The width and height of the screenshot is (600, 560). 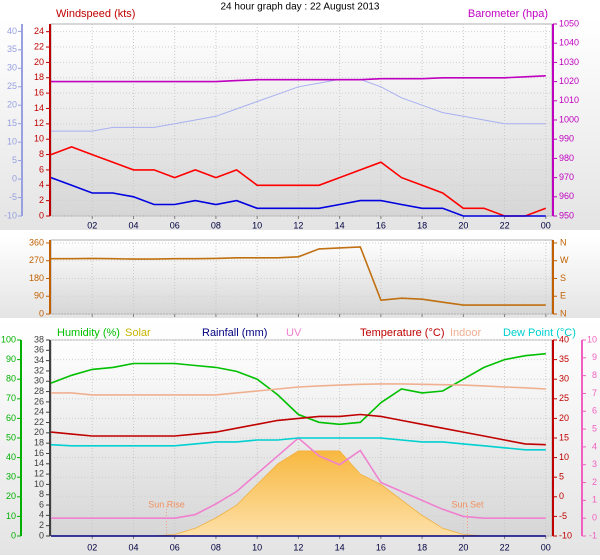 What do you see at coordinates (569, 100) in the screenshot?
I see `y-tick-label: 1010` at bounding box center [569, 100].